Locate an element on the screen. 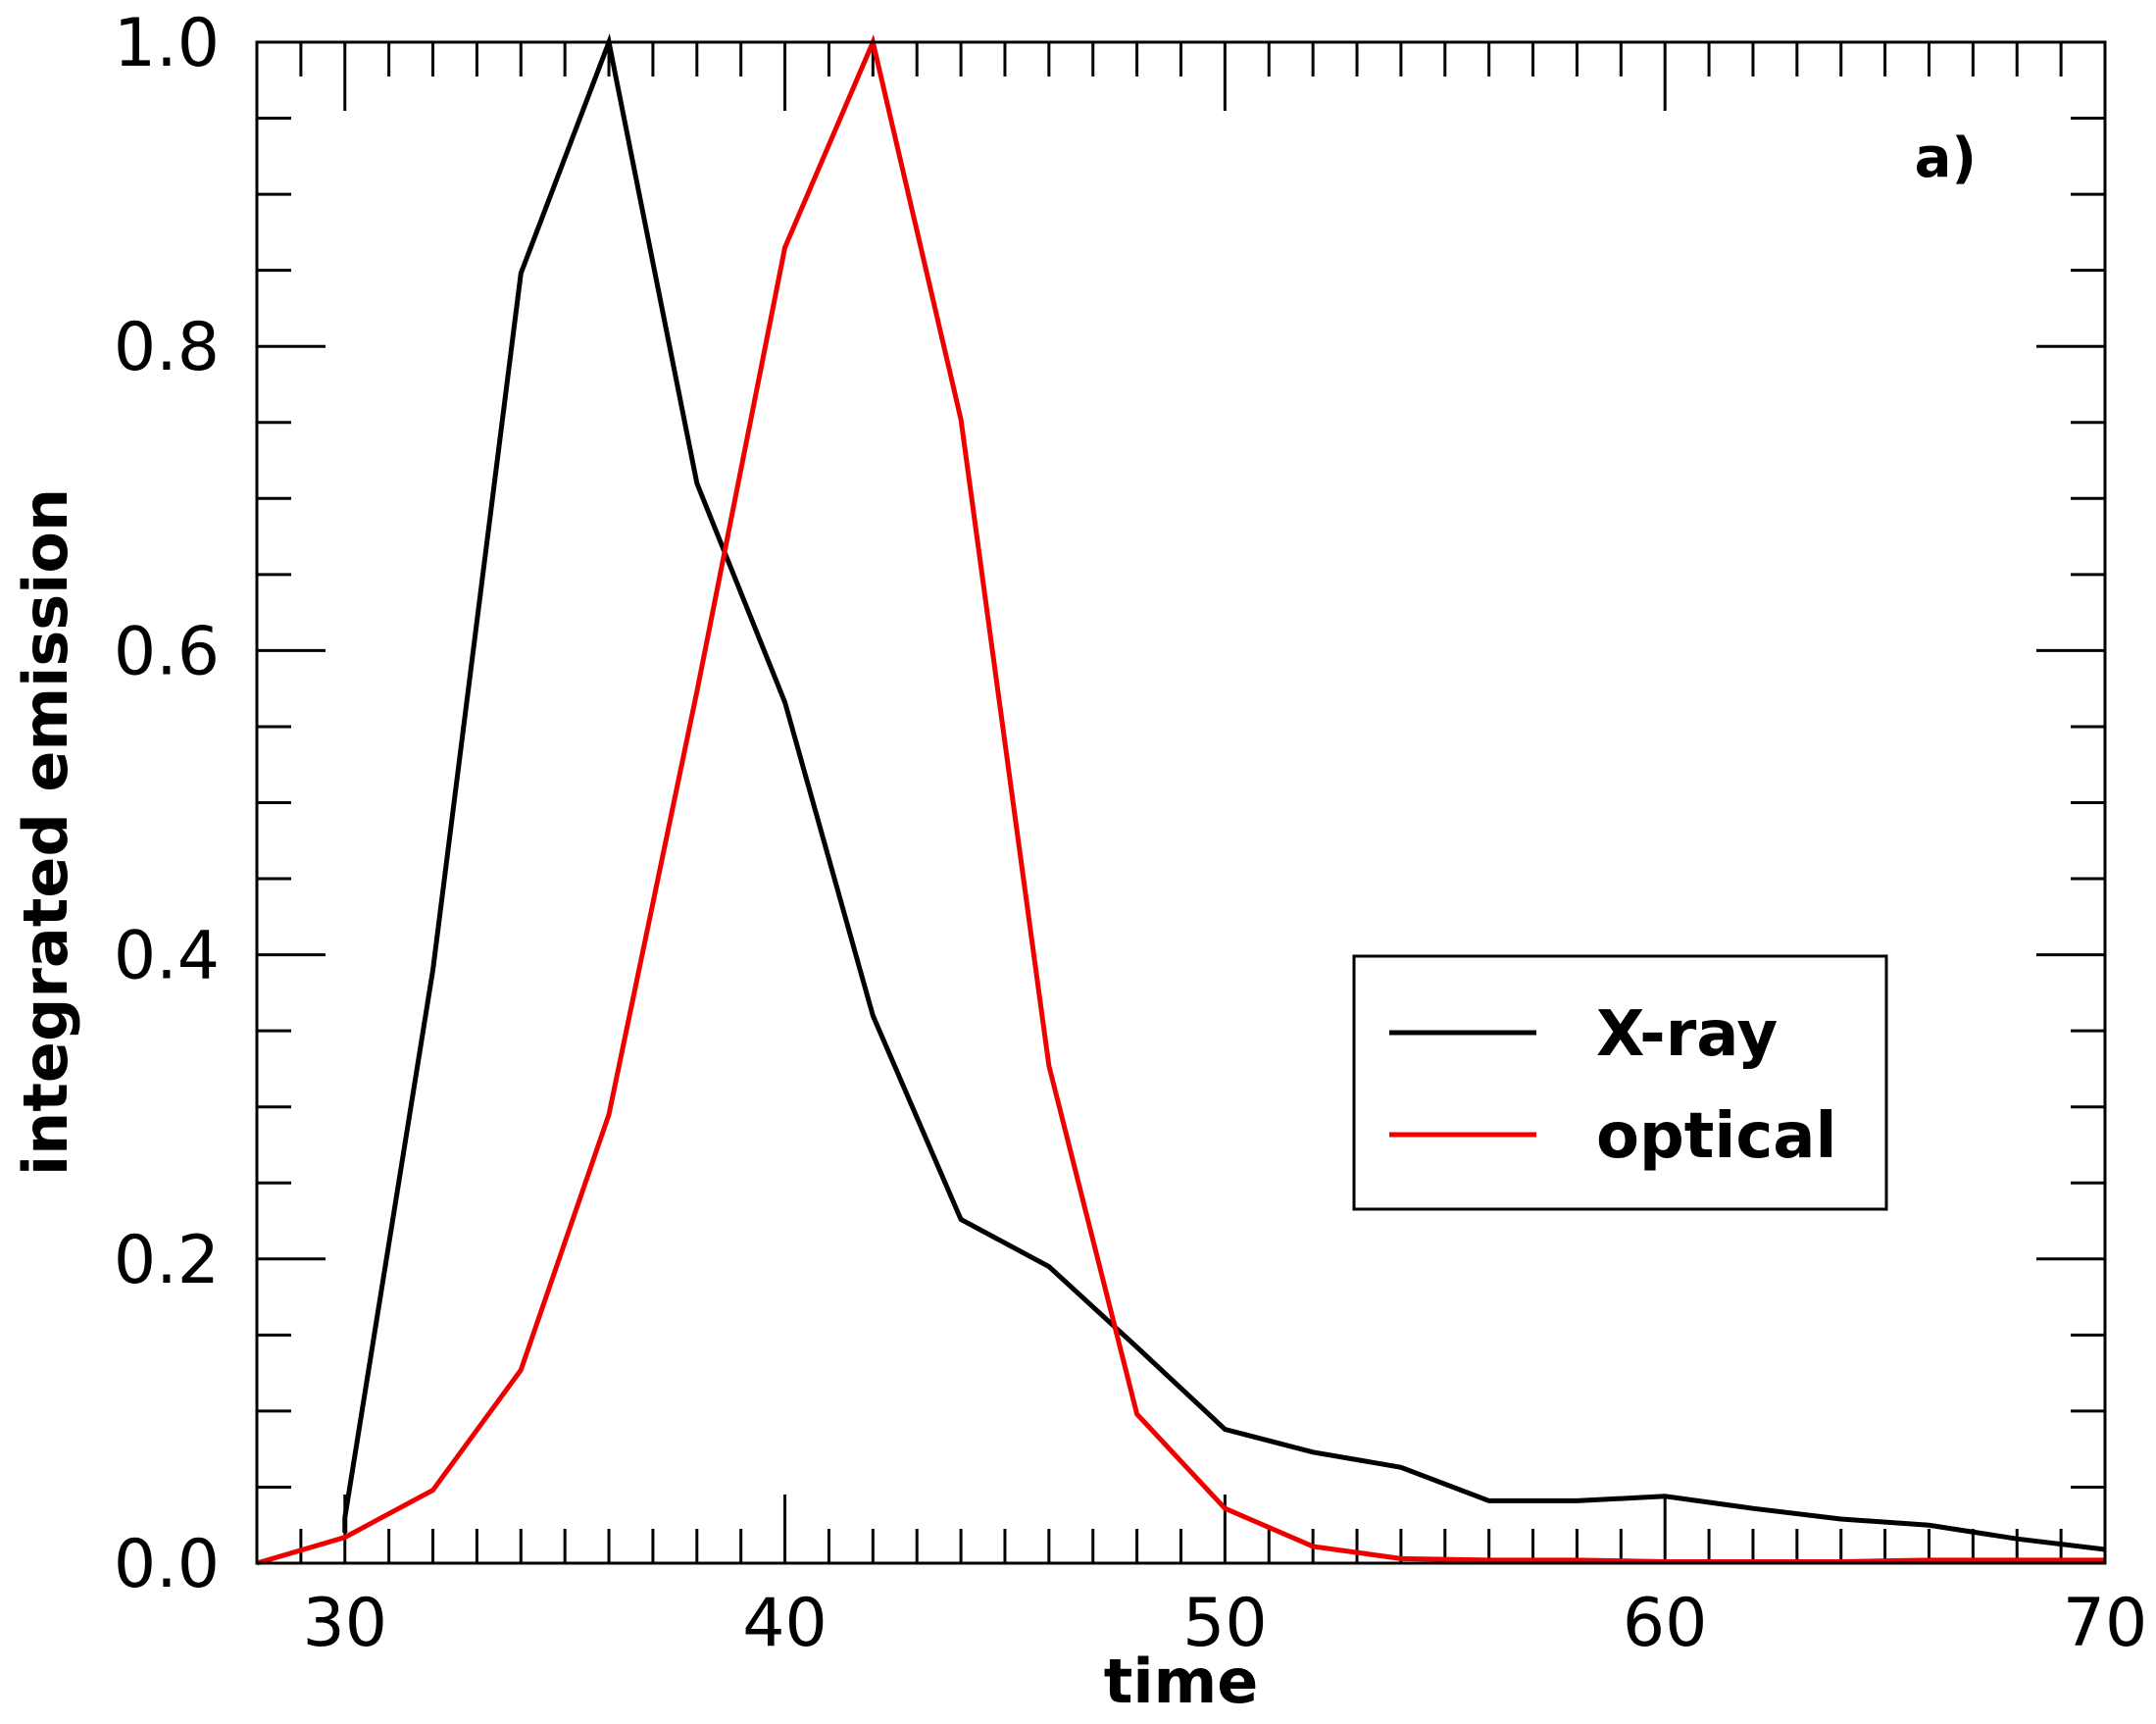  legend: X-ray optical is located at coordinates (1620, 1082).